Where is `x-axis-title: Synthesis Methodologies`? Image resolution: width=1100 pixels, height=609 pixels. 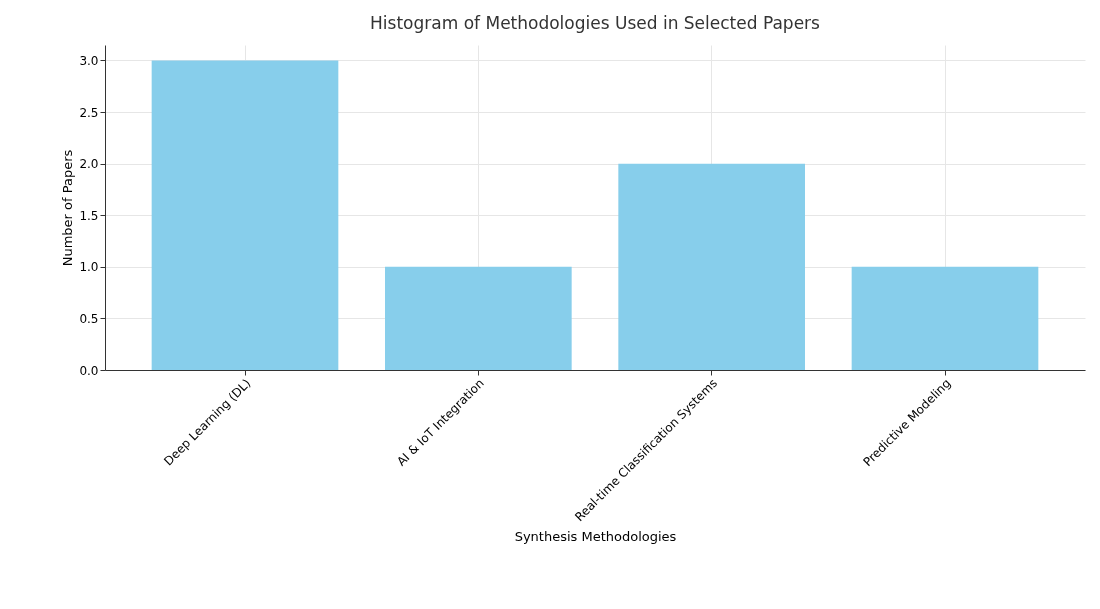
x-axis-title: Synthesis Methodologies is located at coordinates (595, 537).